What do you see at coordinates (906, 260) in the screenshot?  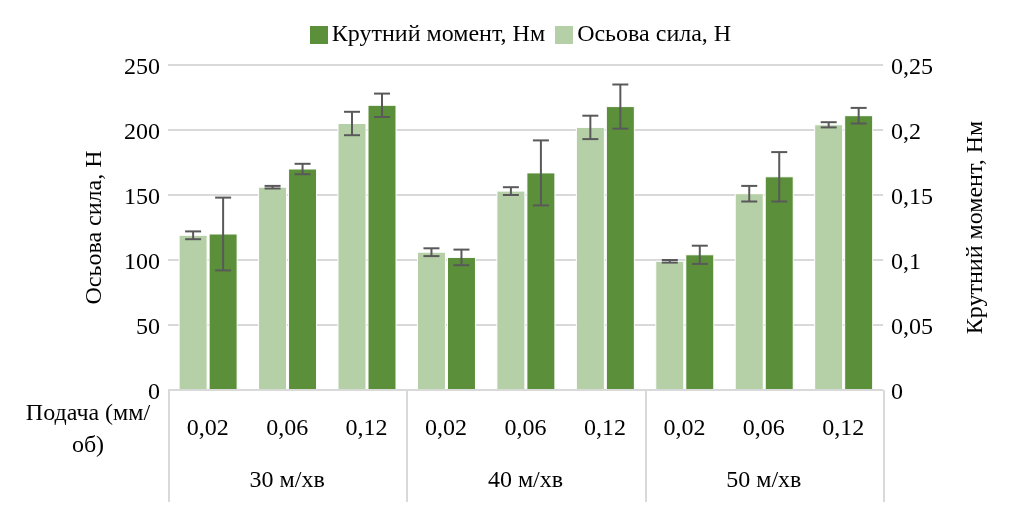 I see `y2-tick-label: 0,1` at bounding box center [906, 260].